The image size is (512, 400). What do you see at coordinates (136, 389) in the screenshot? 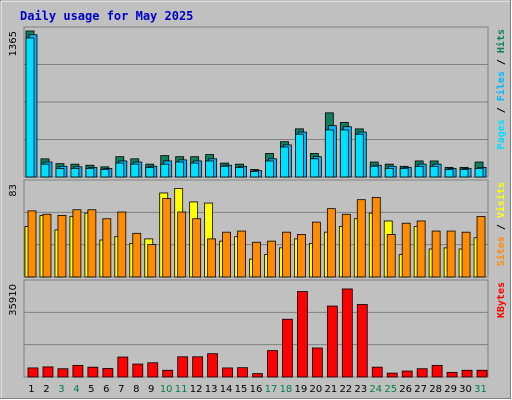
I see `x-tick-label: 8` at bounding box center [136, 389].